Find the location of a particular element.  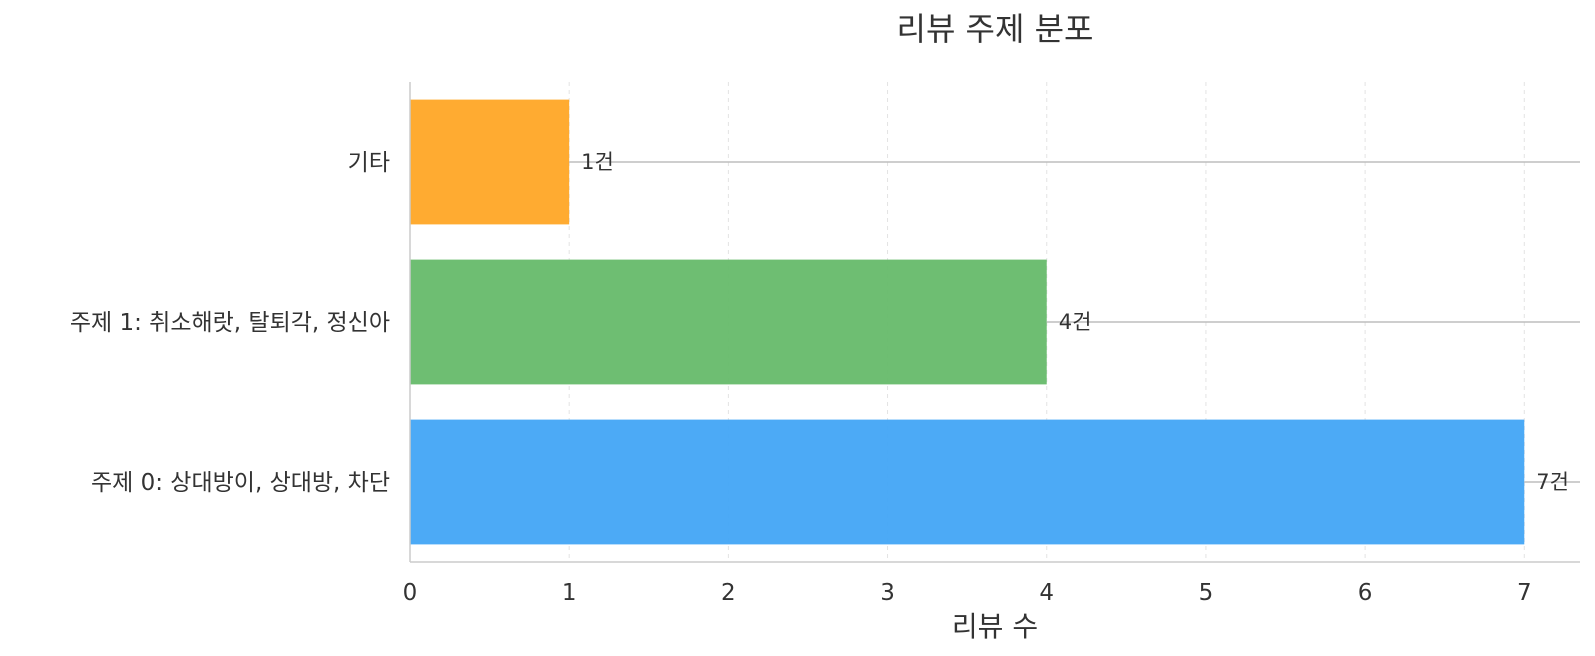

bar-value-label-1: 4건 is located at coordinates (1075, 322).